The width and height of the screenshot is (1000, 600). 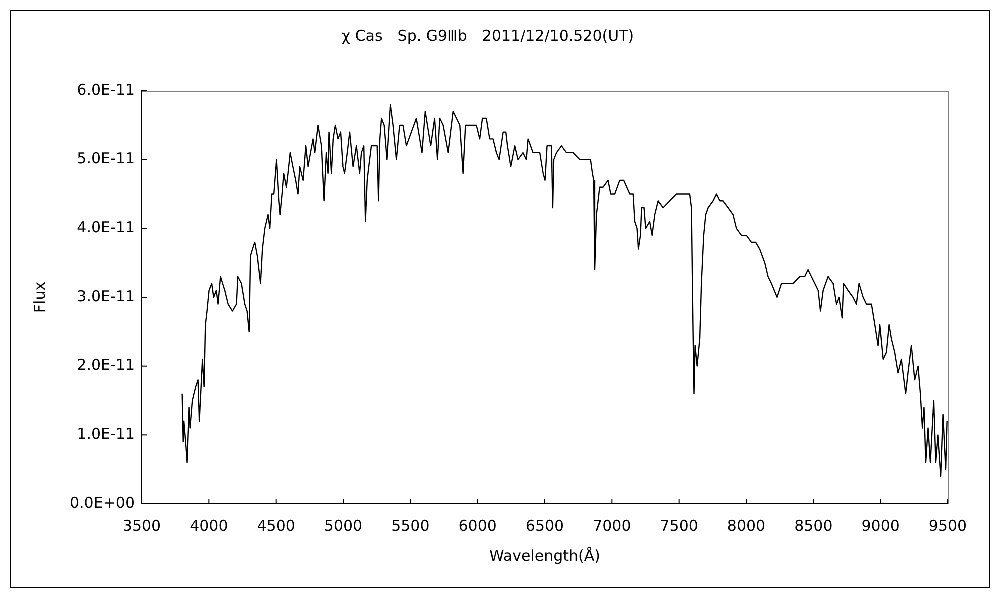 What do you see at coordinates (746, 525) in the screenshot?
I see `x-tick-label: 8000` at bounding box center [746, 525].